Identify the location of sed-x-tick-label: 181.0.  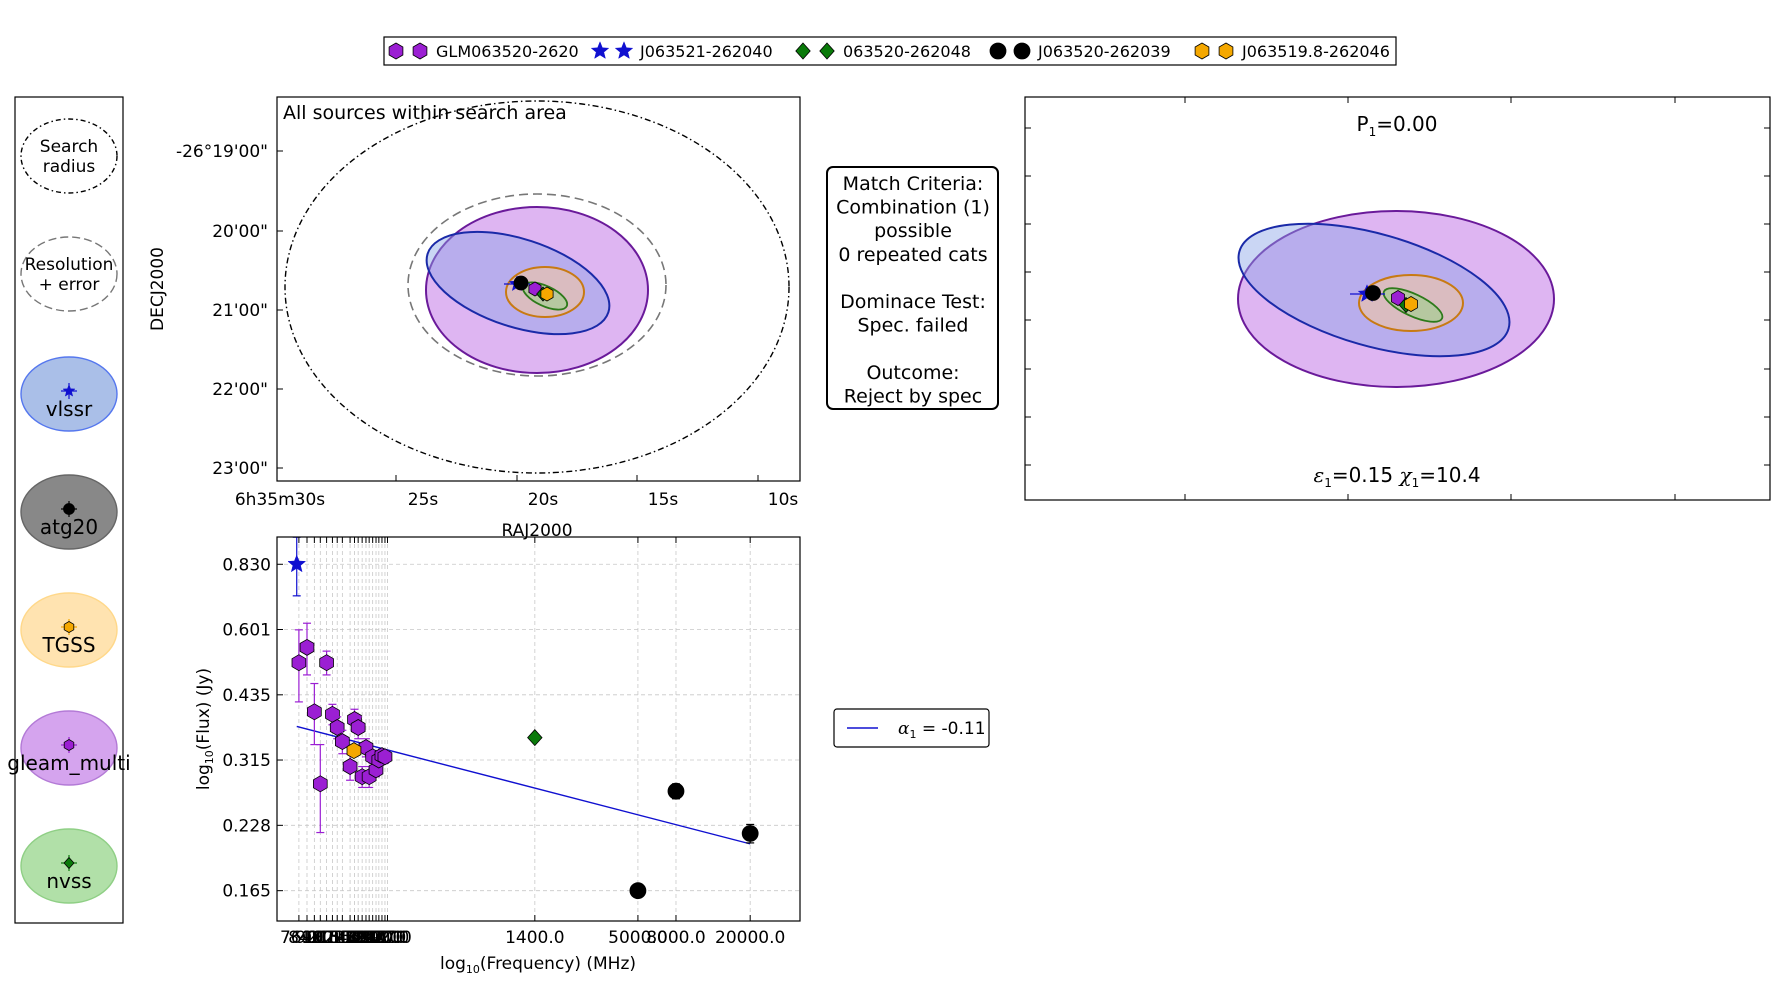
(369, 938).